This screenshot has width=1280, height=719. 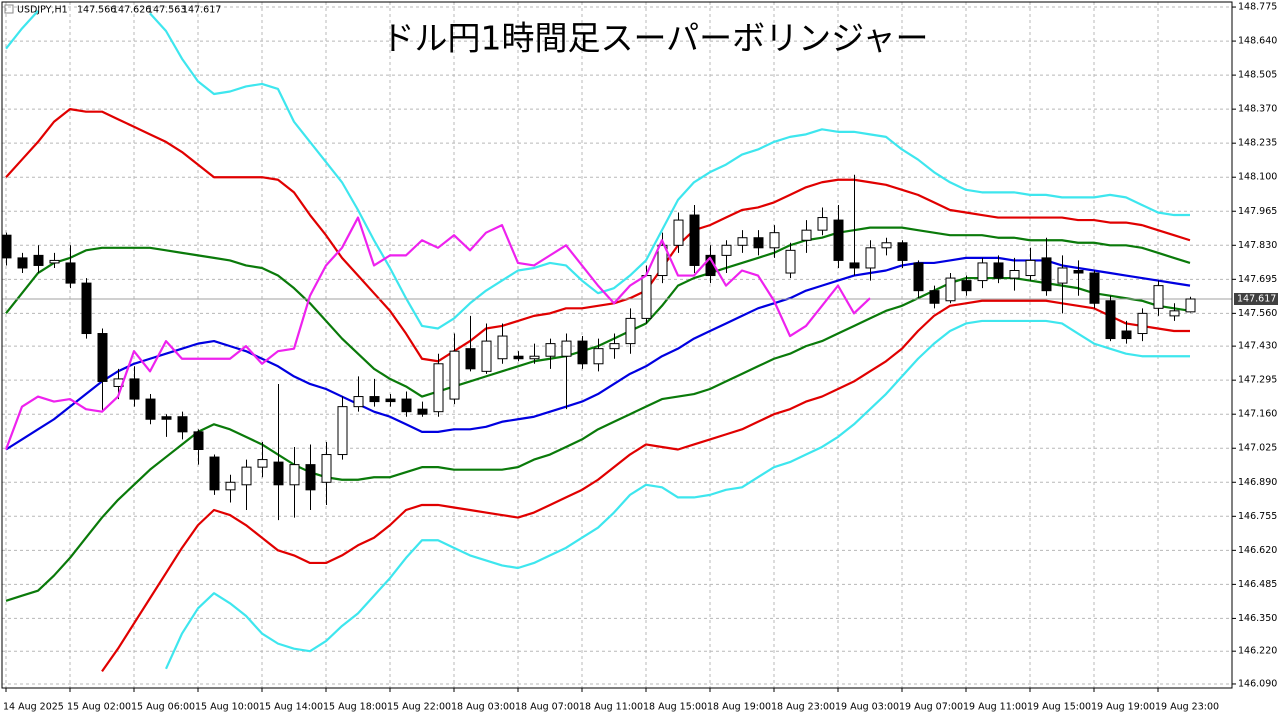 I want to click on x-tick-label: 15 Aug 18:00, so click(x=355, y=707).